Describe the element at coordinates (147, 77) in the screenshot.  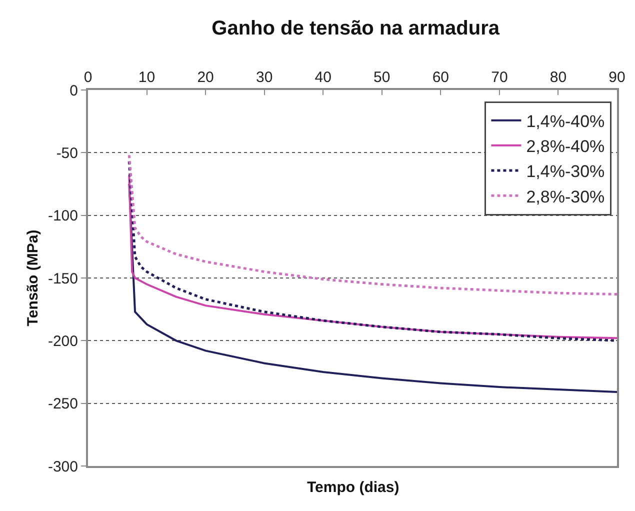
I see `x-tick-label: 10` at that location.